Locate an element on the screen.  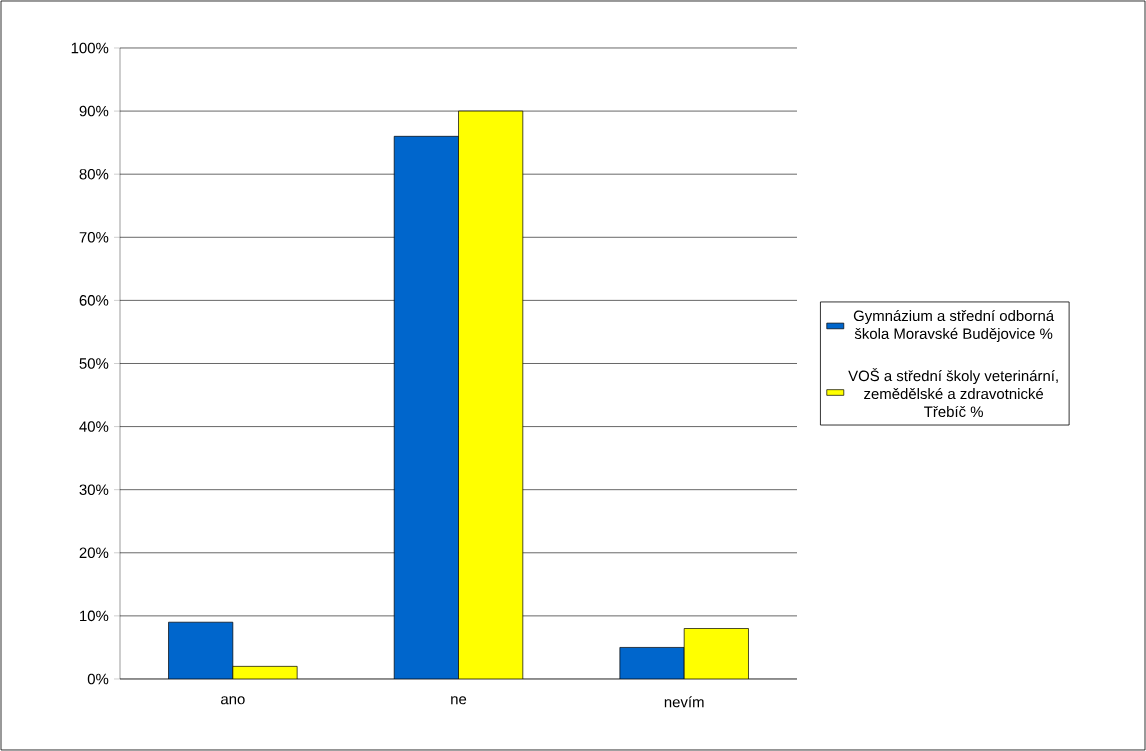
legend-label: Gymnázium a střední odborná škola Moravské Budějovice % is located at coordinates (954, 325).